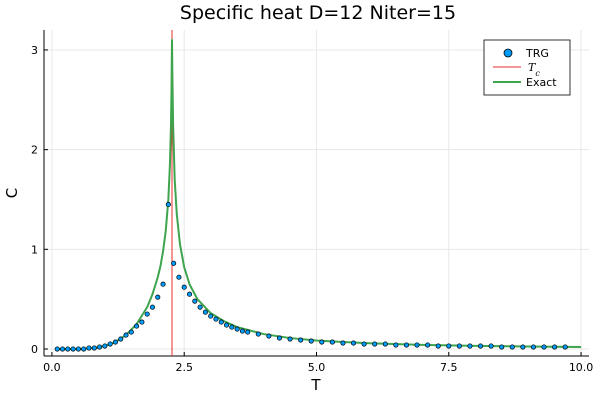 This screenshot has height=400, width=600. I want to click on x-tick-label: 0.0, so click(52, 367).